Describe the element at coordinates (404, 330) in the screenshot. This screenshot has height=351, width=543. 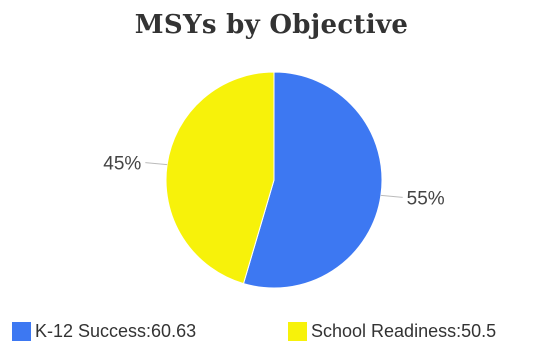
I see `legend-label-school-readiness: School Readiness:50.5` at that location.